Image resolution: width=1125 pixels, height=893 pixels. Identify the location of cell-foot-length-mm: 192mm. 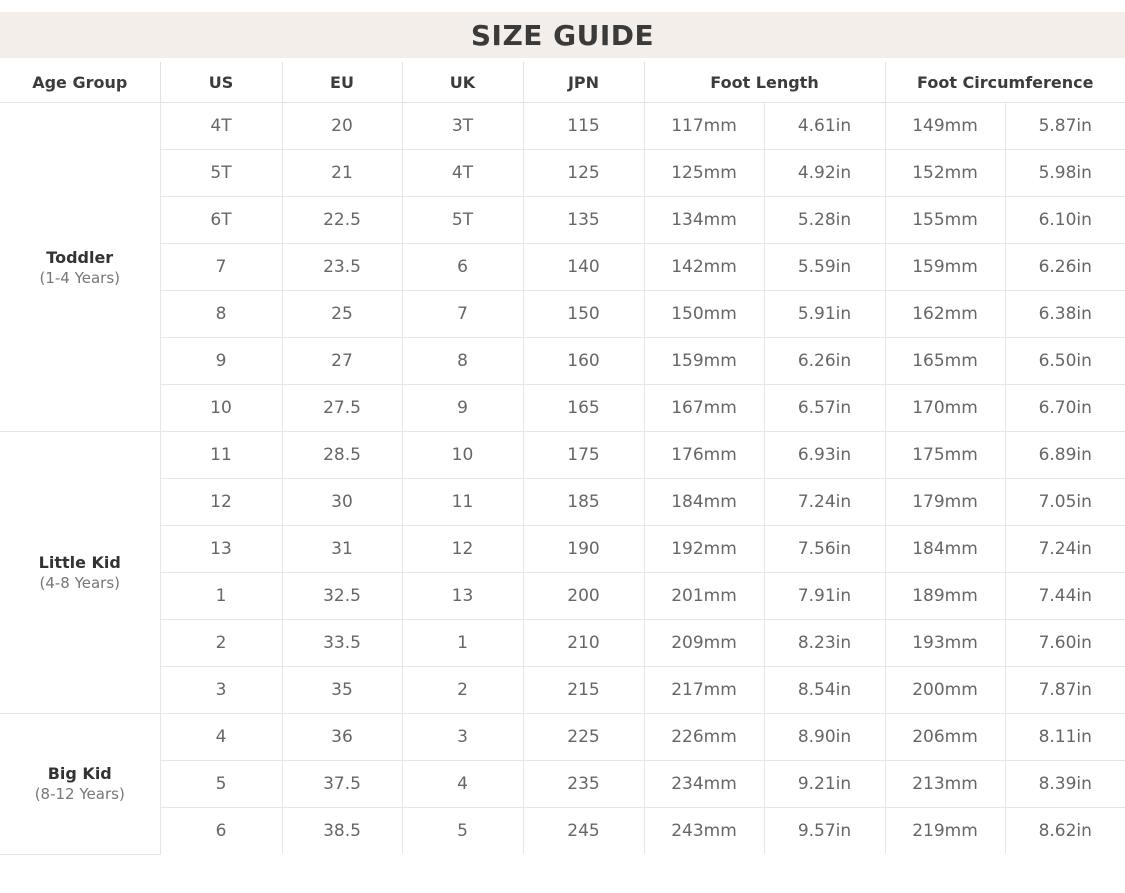
(703, 549).